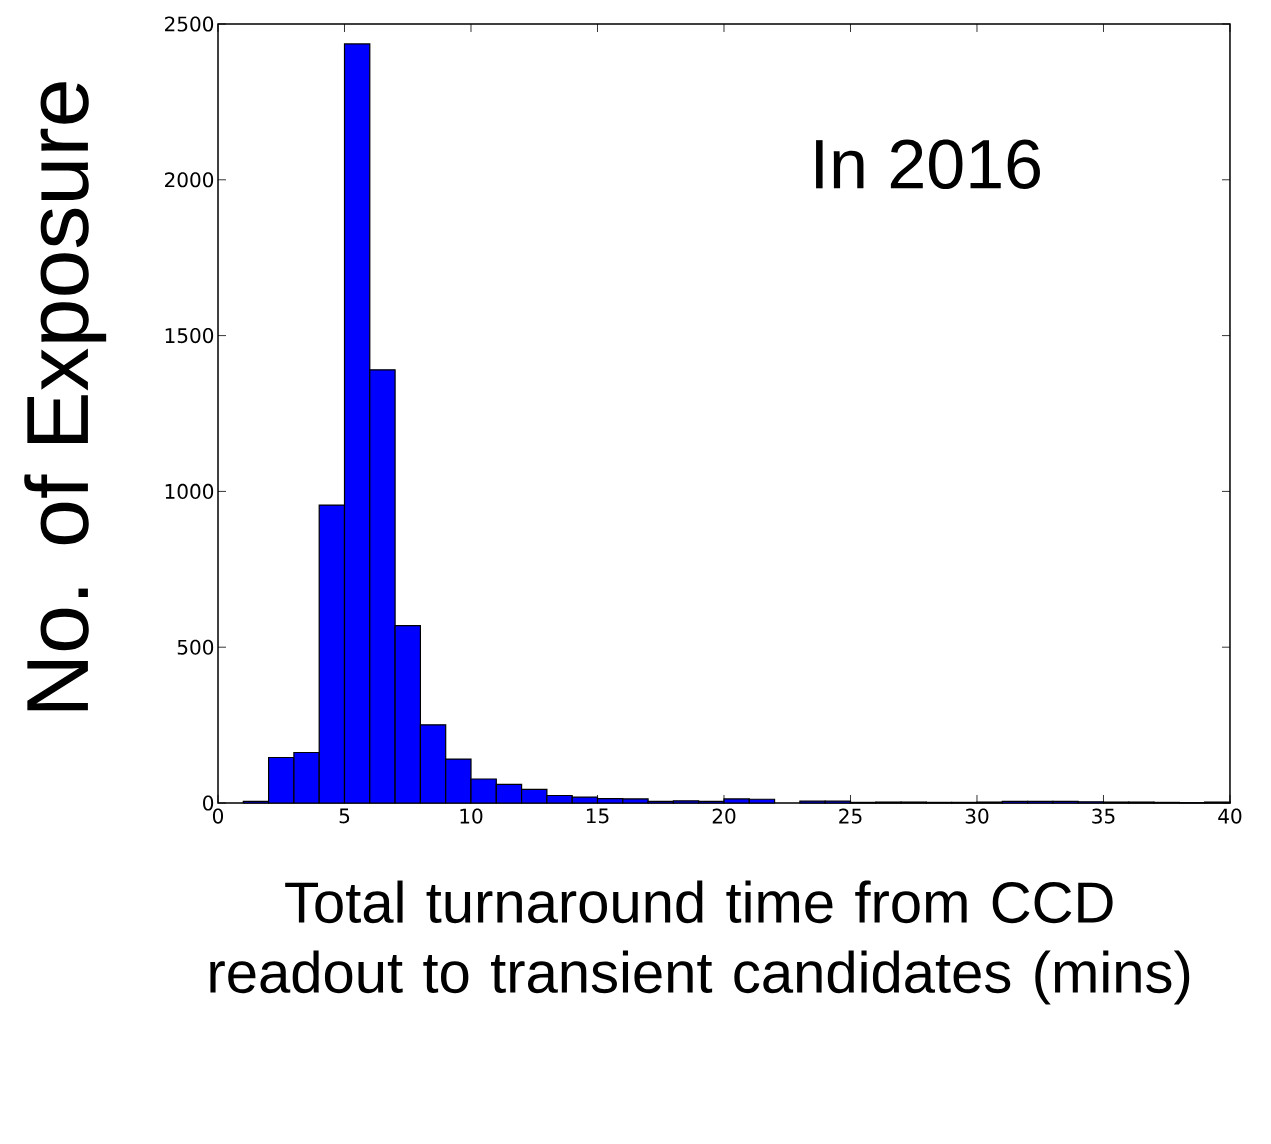 This screenshot has width=1271, height=1144. What do you see at coordinates (344, 816) in the screenshot?
I see `x-tick-label: 5` at bounding box center [344, 816].